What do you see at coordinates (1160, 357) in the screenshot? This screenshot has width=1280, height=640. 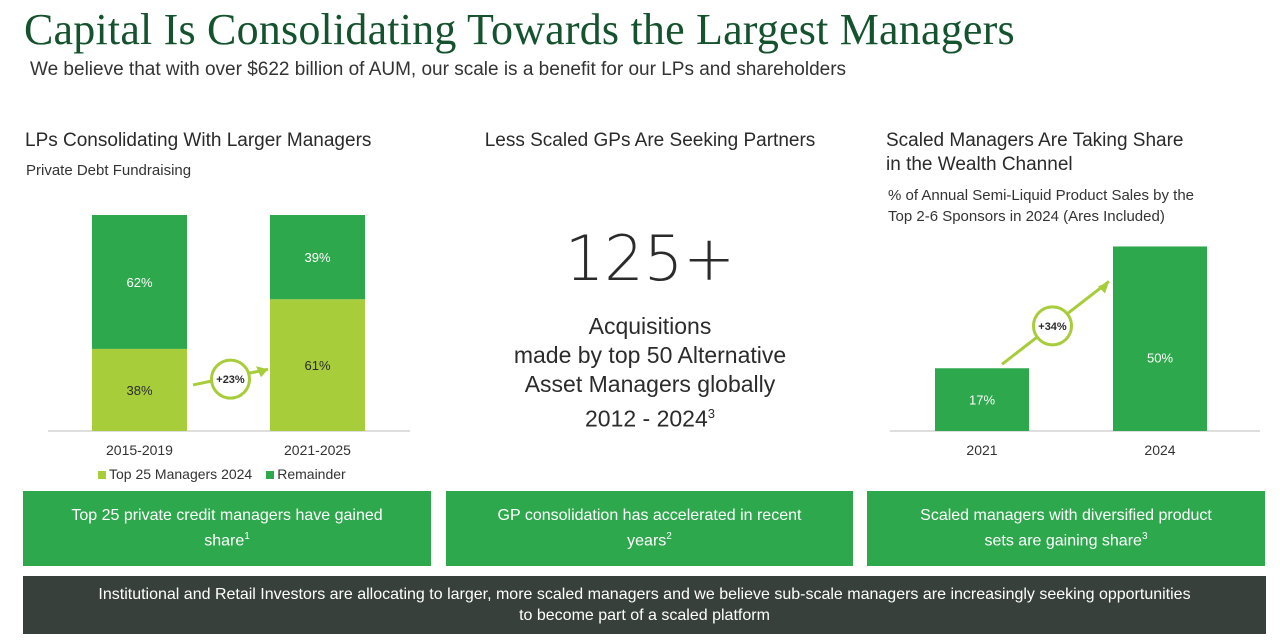 I see `data-label-2024: 50%` at bounding box center [1160, 357].